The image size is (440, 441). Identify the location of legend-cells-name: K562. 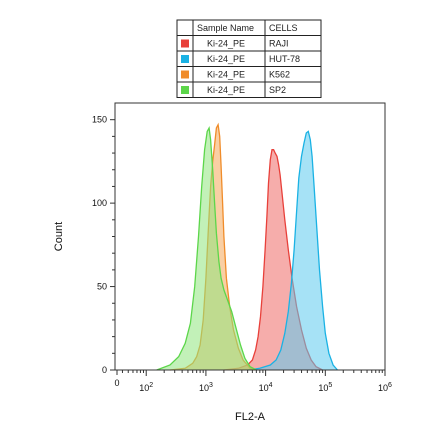
(279, 75).